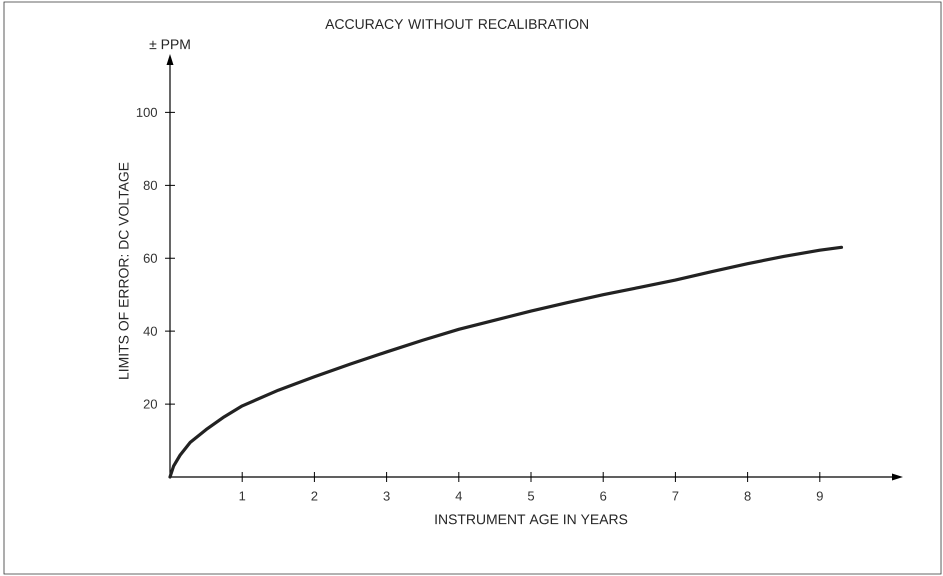 This screenshot has height=576, width=943. What do you see at coordinates (243, 495) in the screenshot?
I see `x-tick-label: 1` at bounding box center [243, 495].